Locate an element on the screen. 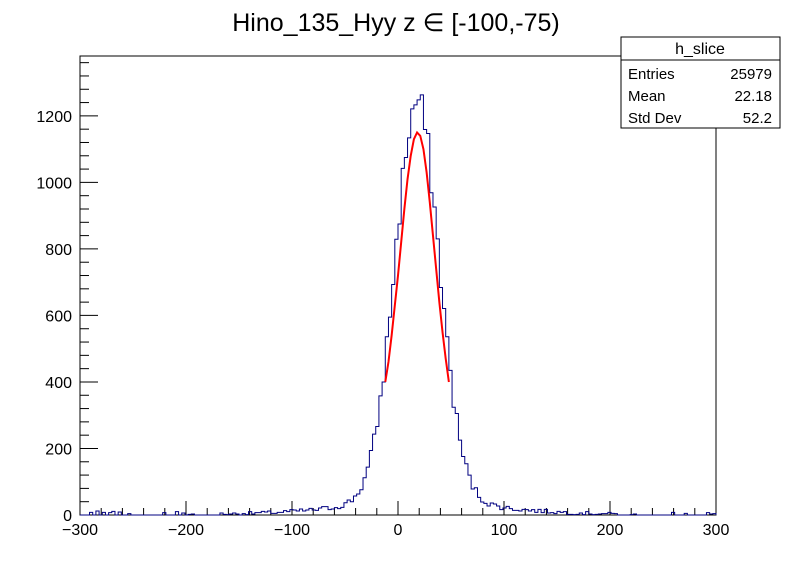  y-tick-label: 1200 is located at coordinates (54, 117).